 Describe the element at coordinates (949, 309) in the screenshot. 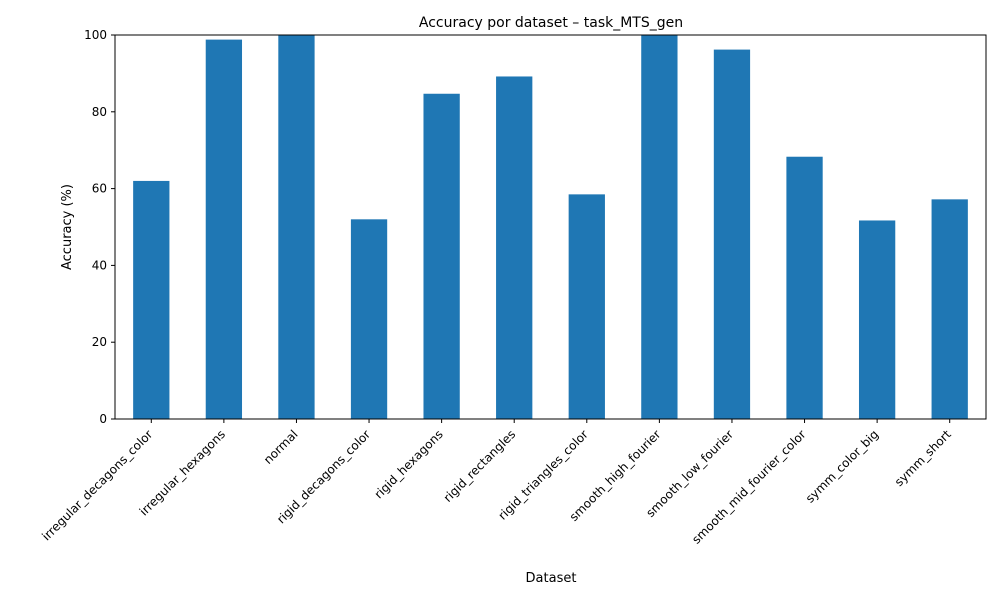

I see `bar-symm_short` at that location.